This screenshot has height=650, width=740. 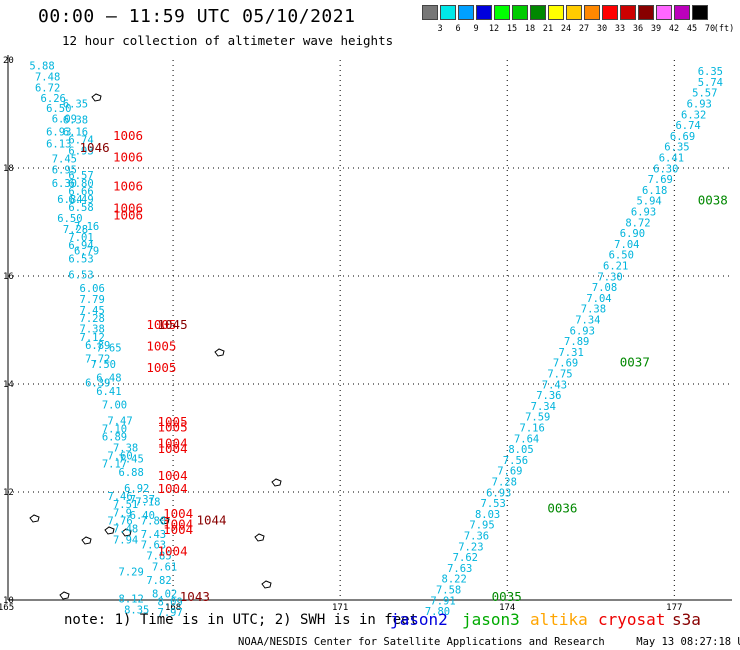 I want to click on wave-height-label: 6.16, so click(x=75, y=133).